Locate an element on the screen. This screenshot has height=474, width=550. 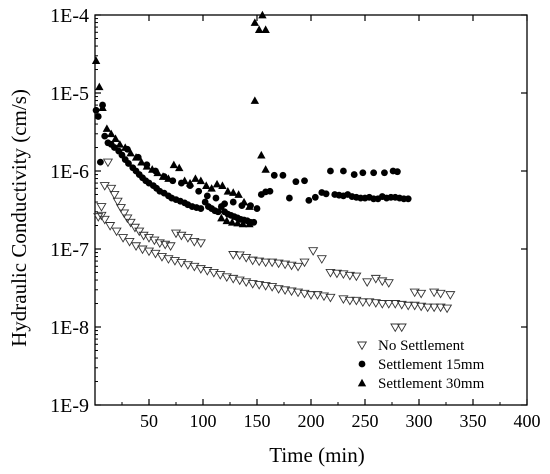
x-tick-label: 100 is located at coordinates (203, 421).